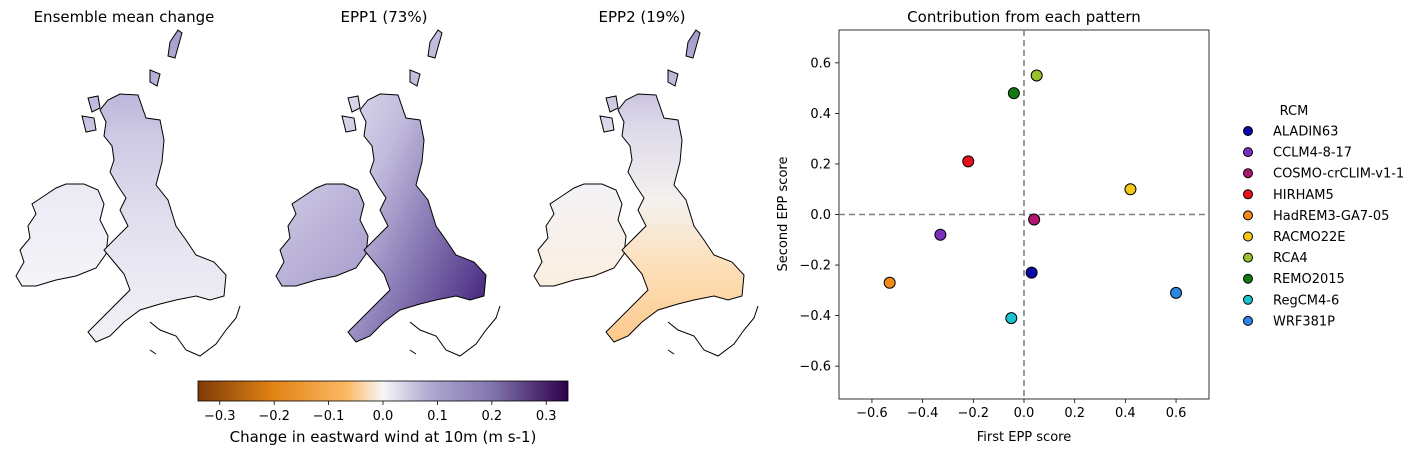 The height and width of the screenshot is (454, 1427). I want to click on legend-label: REMO2015, so click(1309, 279).